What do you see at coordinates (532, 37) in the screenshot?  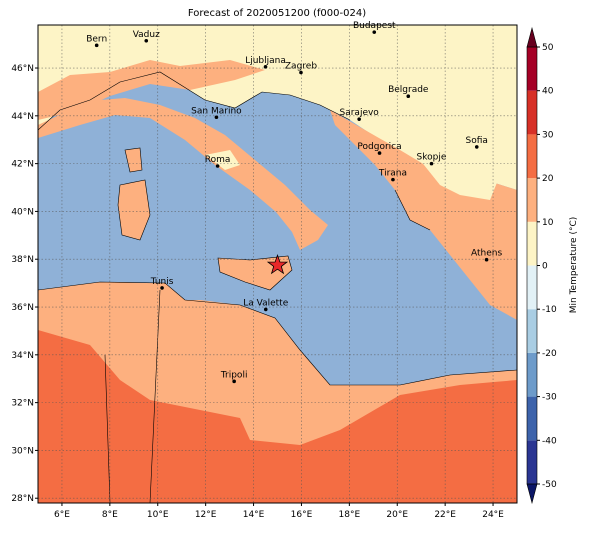 I see `colorbar-over` at bounding box center [532, 37].